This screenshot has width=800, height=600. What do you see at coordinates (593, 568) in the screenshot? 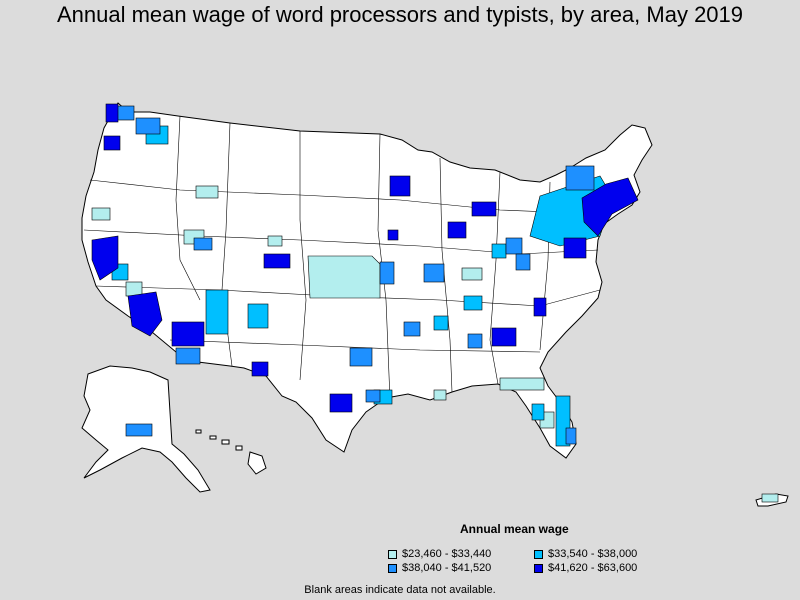
I see `legend-label: $41,620 - $63,600` at bounding box center [593, 568].